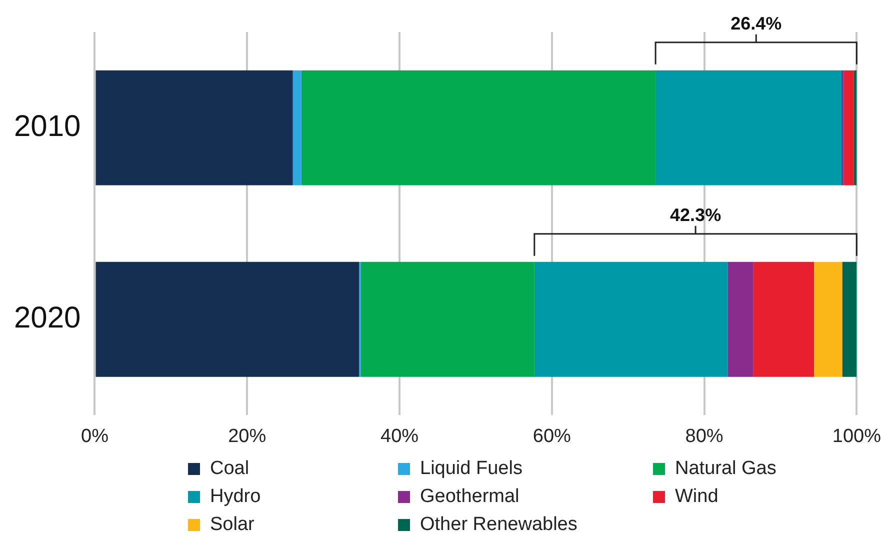 The image size is (891, 558). Describe the element at coordinates (235, 497) in the screenshot. I see `legend-label: Hydro` at that location.